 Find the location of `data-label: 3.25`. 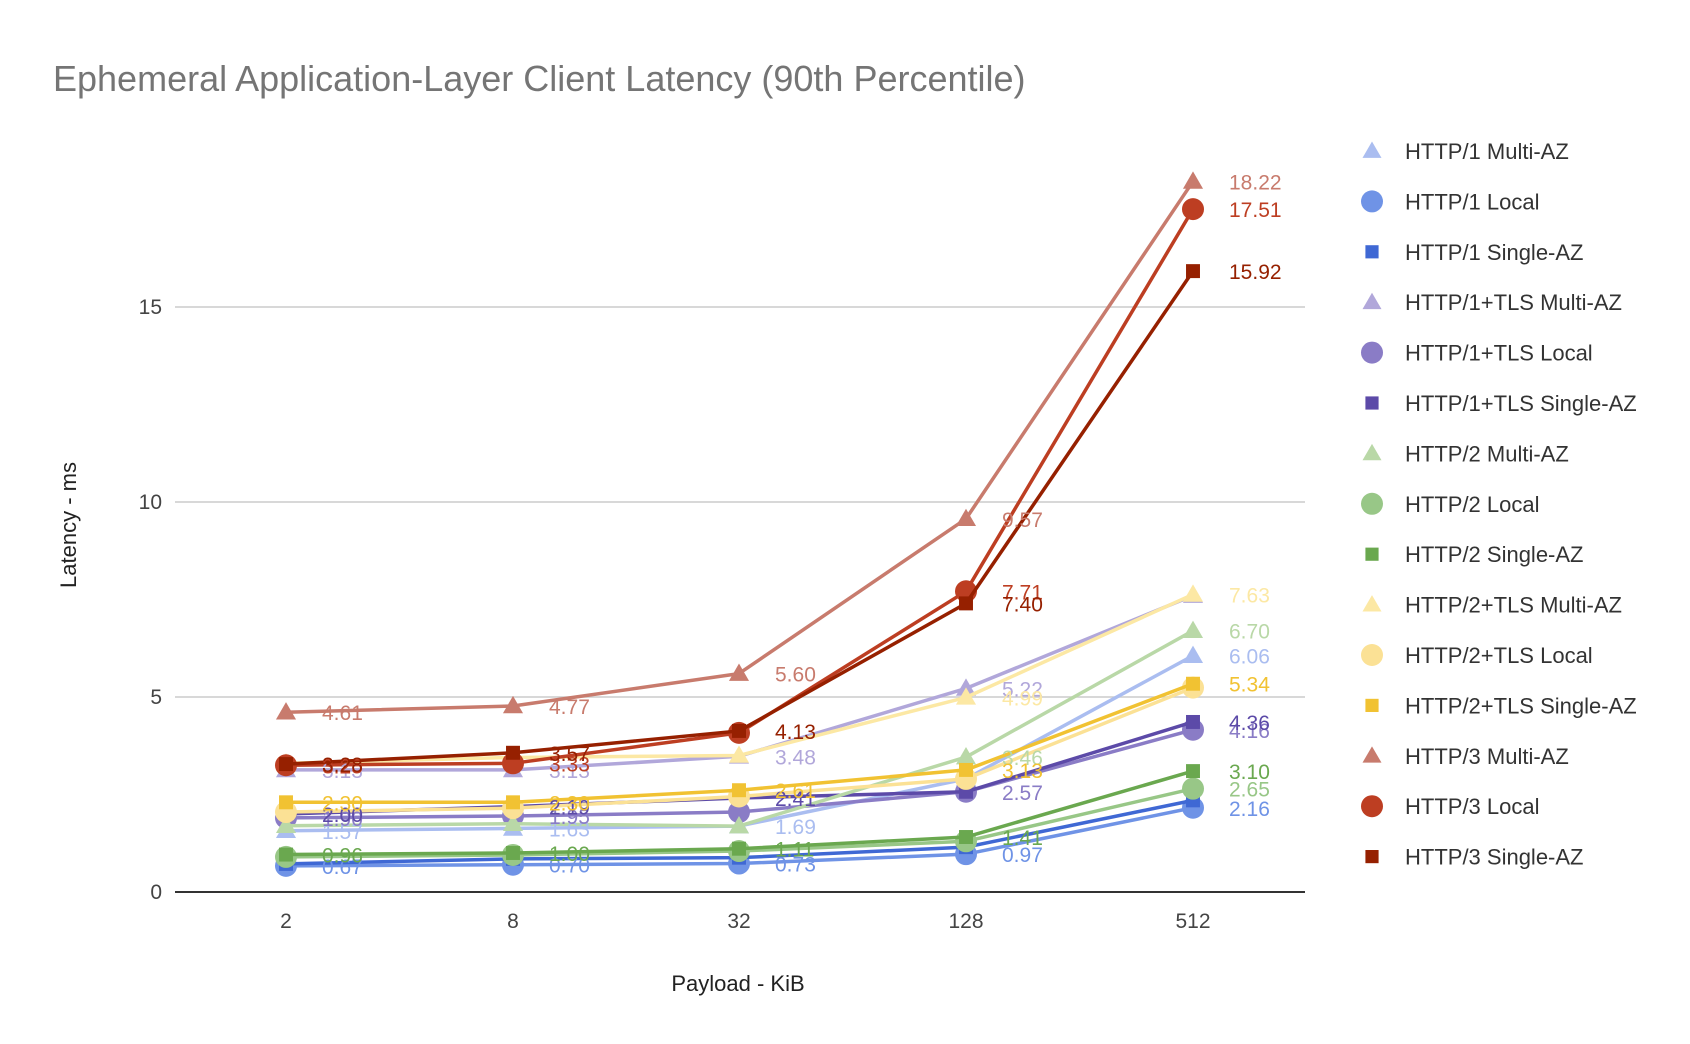

data-label: 3.25 is located at coordinates (342, 766).